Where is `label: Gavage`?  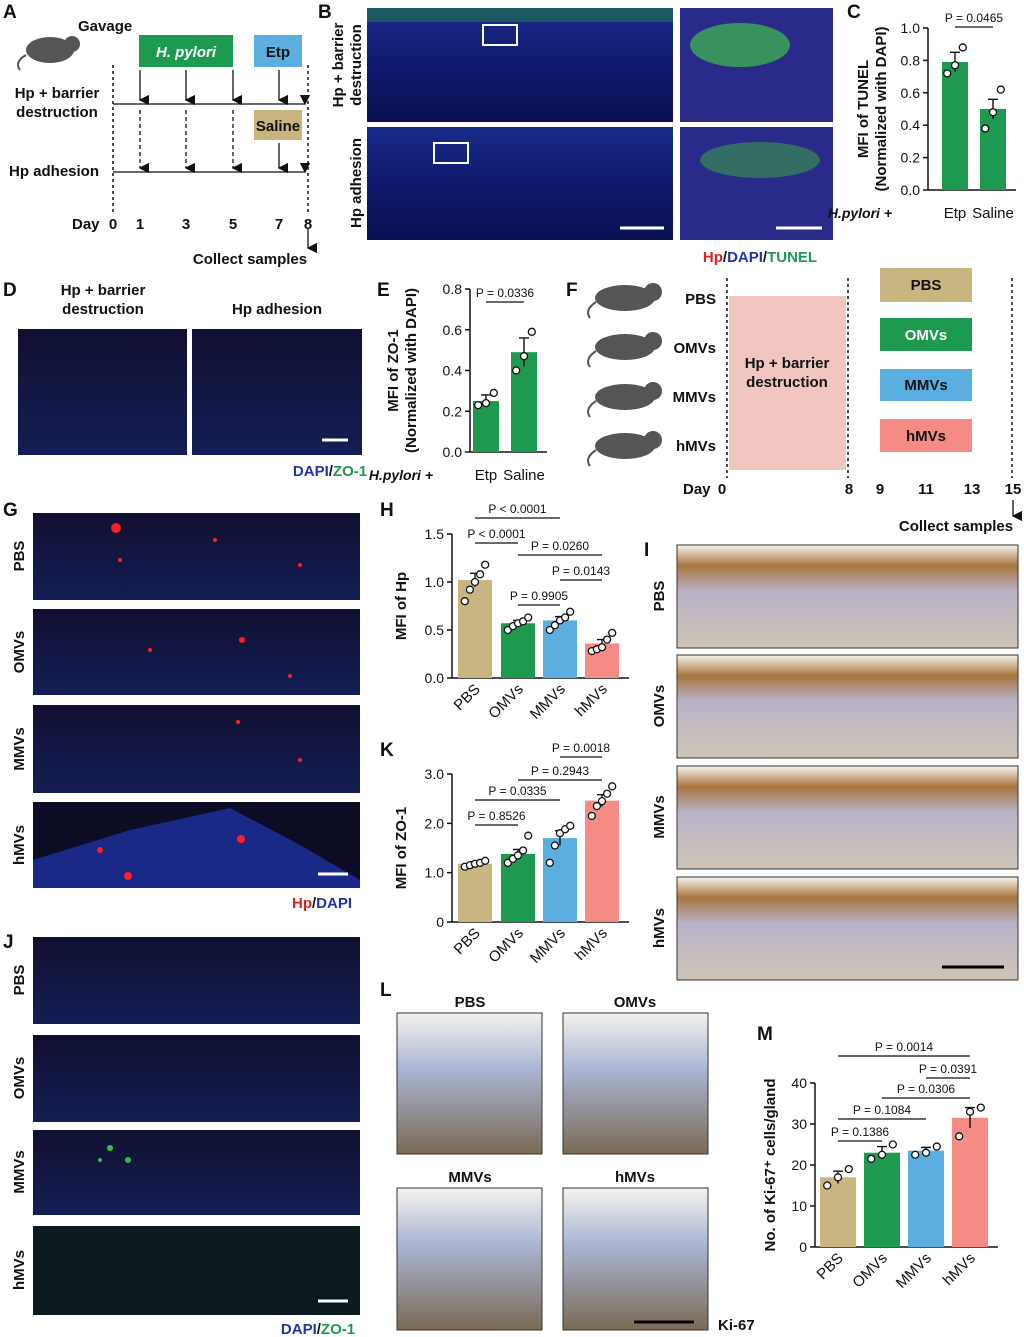
label: Gavage is located at coordinates (105, 26).